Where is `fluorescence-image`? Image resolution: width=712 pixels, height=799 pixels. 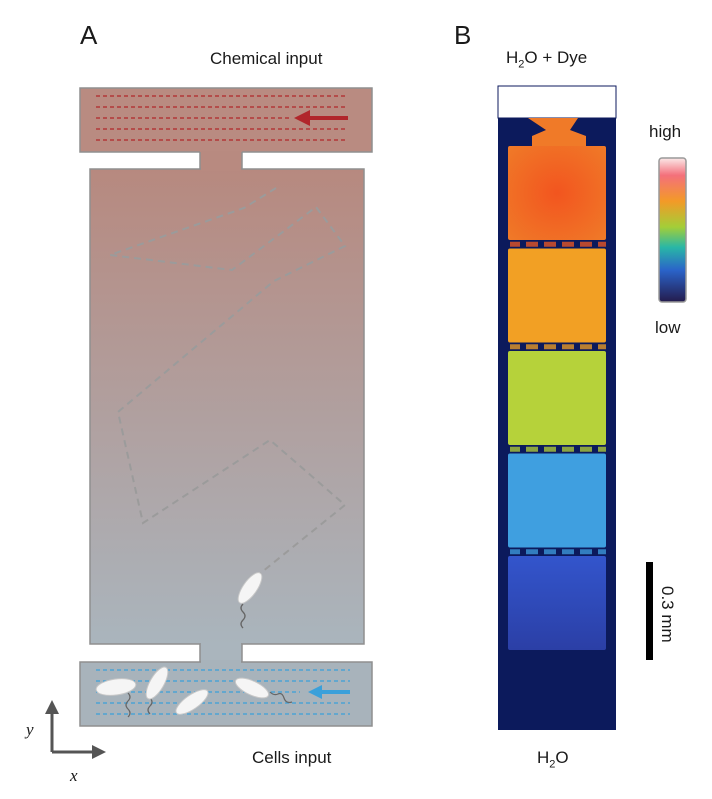
fluorescence-image is located at coordinates (557, 407).